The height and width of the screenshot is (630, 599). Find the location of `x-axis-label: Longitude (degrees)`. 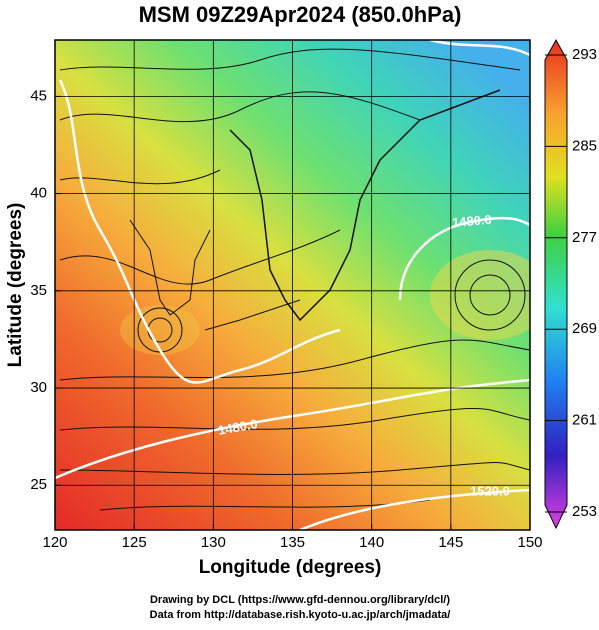

x-axis-label: Longitude (degrees) is located at coordinates (290, 567).